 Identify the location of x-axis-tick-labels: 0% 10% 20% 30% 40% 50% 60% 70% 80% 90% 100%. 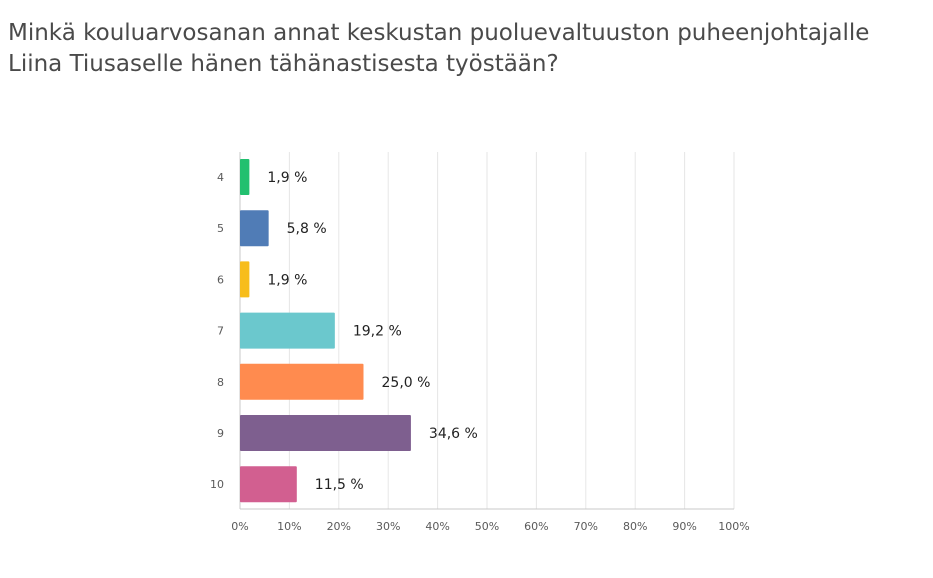
(490, 526).